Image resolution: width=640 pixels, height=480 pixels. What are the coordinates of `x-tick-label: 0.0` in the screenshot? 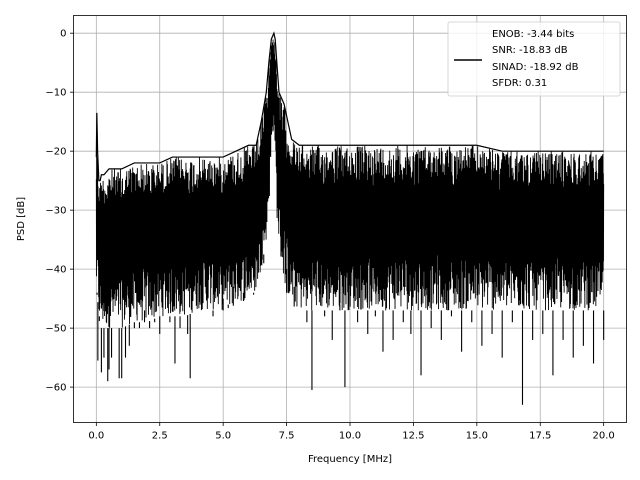 It's located at (96, 436).